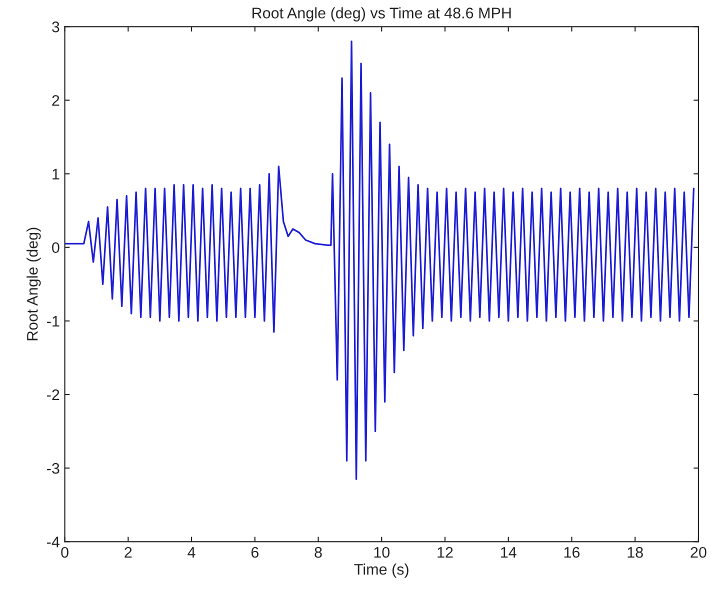 The width and height of the screenshot is (712, 592). Describe the element at coordinates (53, 542) in the screenshot. I see `y-tick-label: -4` at that location.